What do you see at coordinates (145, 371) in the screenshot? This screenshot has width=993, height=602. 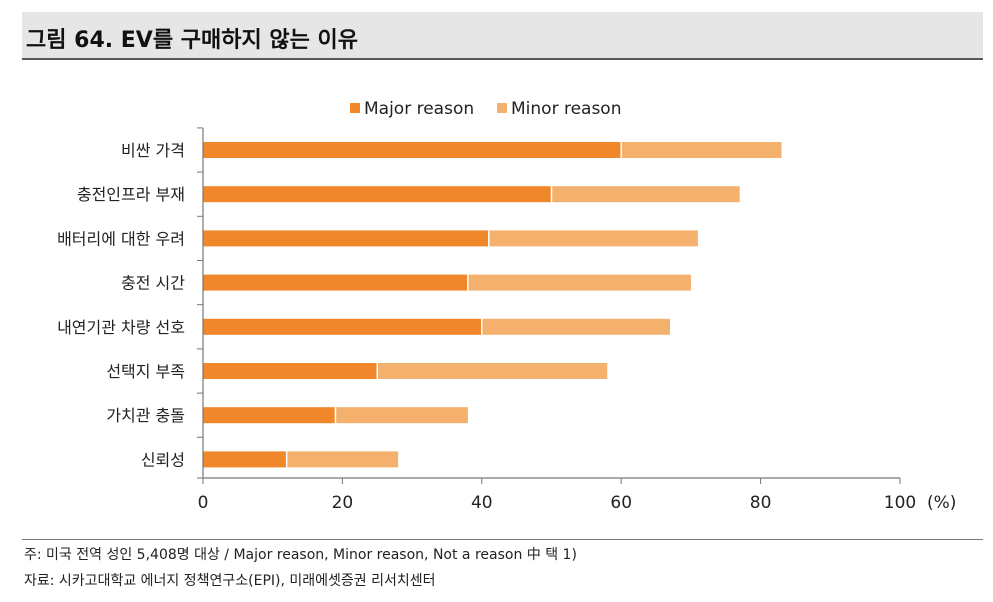 I see `category-label-5: 선택지 부족` at bounding box center [145, 371].